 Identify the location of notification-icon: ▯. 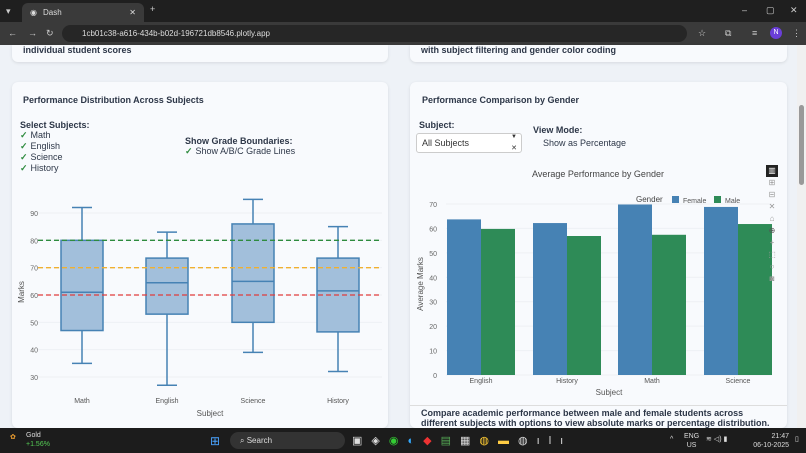
(797, 439).